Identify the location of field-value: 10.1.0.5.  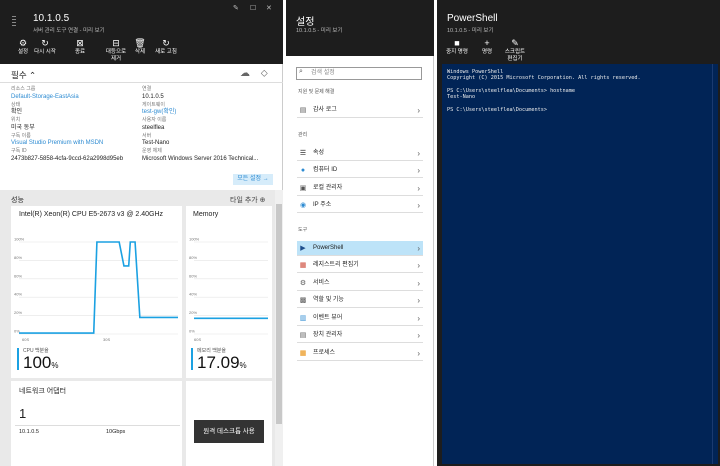
(153, 96).